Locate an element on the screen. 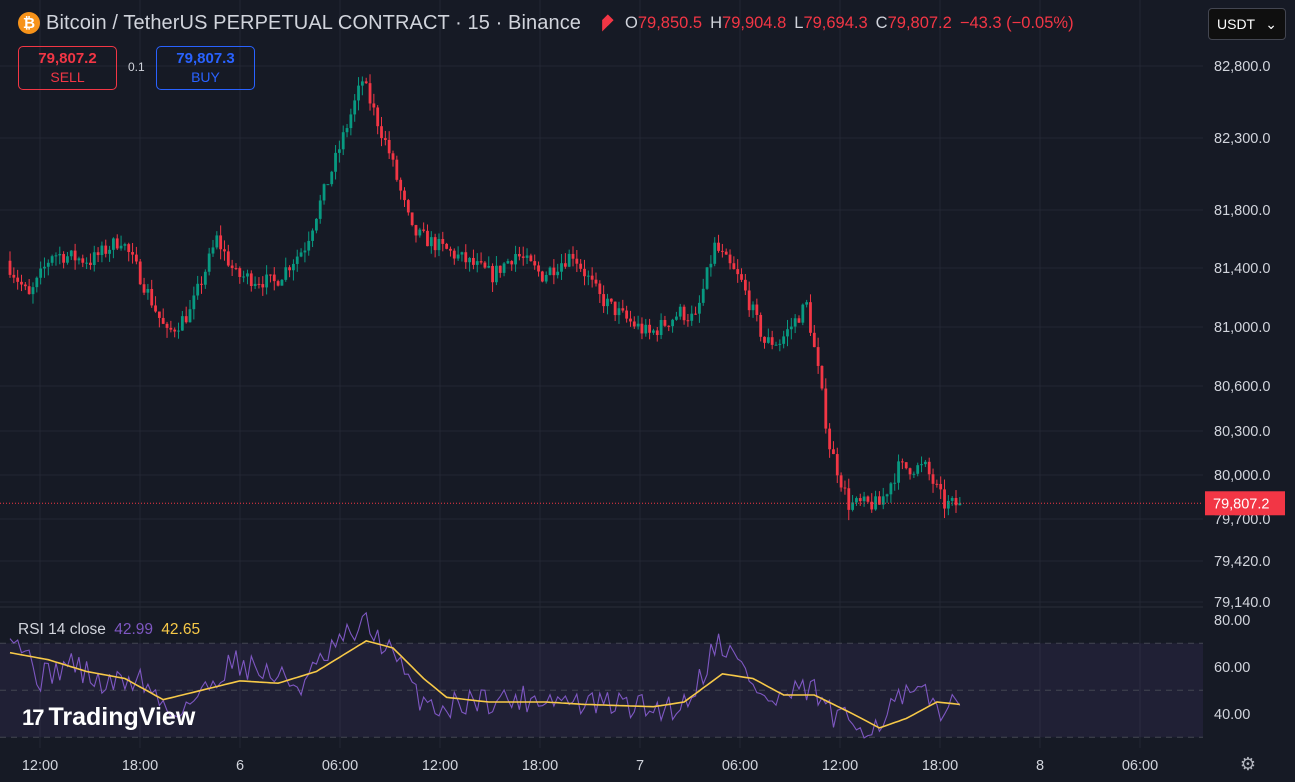 This screenshot has height=782, width=1295. rsi-ma-line is located at coordinates (484, 684).